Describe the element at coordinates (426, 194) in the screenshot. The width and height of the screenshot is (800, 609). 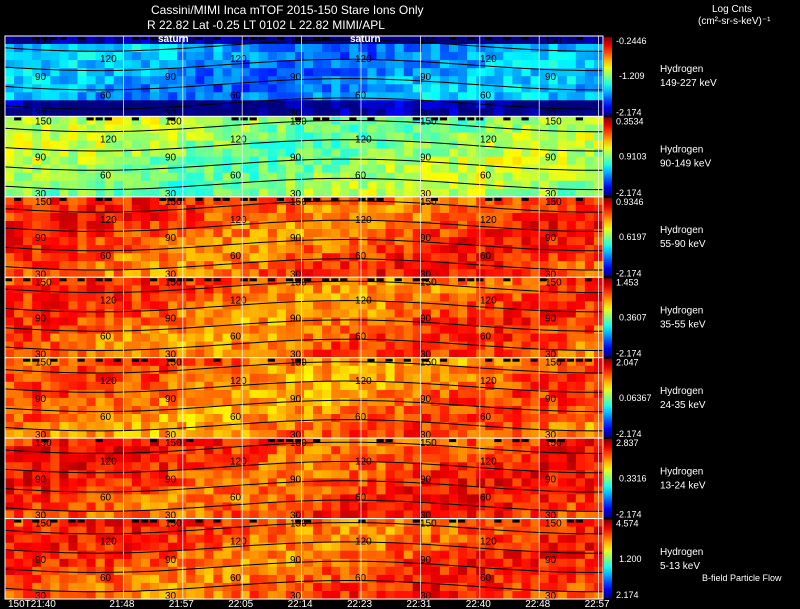
I see `contour-label: 30` at that location.